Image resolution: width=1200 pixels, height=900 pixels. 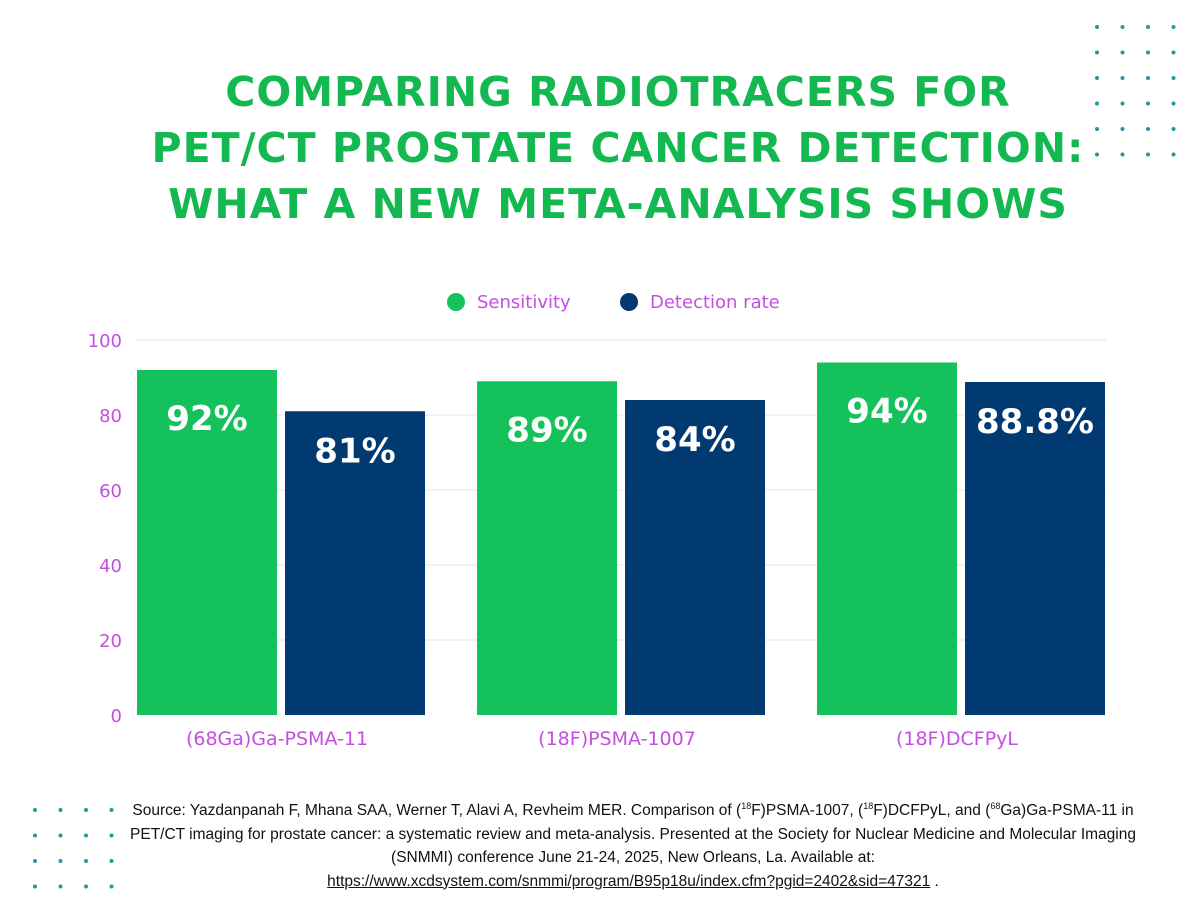 What do you see at coordinates (110, 566) in the screenshot?
I see `y-tick-label: 40` at bounding box center [110, 566].